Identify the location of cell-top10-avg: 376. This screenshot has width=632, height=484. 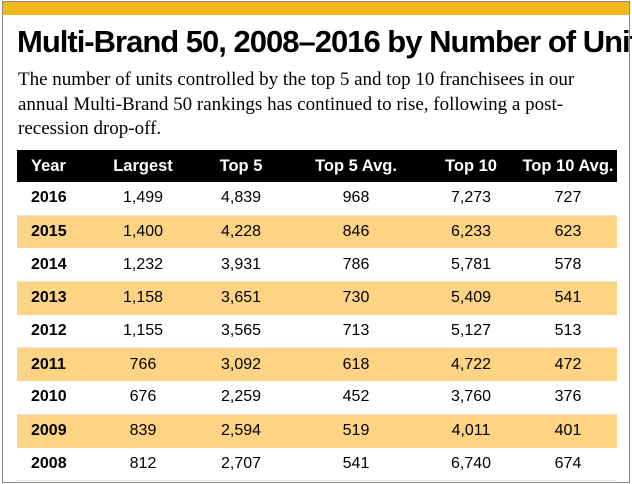
(568, 398).